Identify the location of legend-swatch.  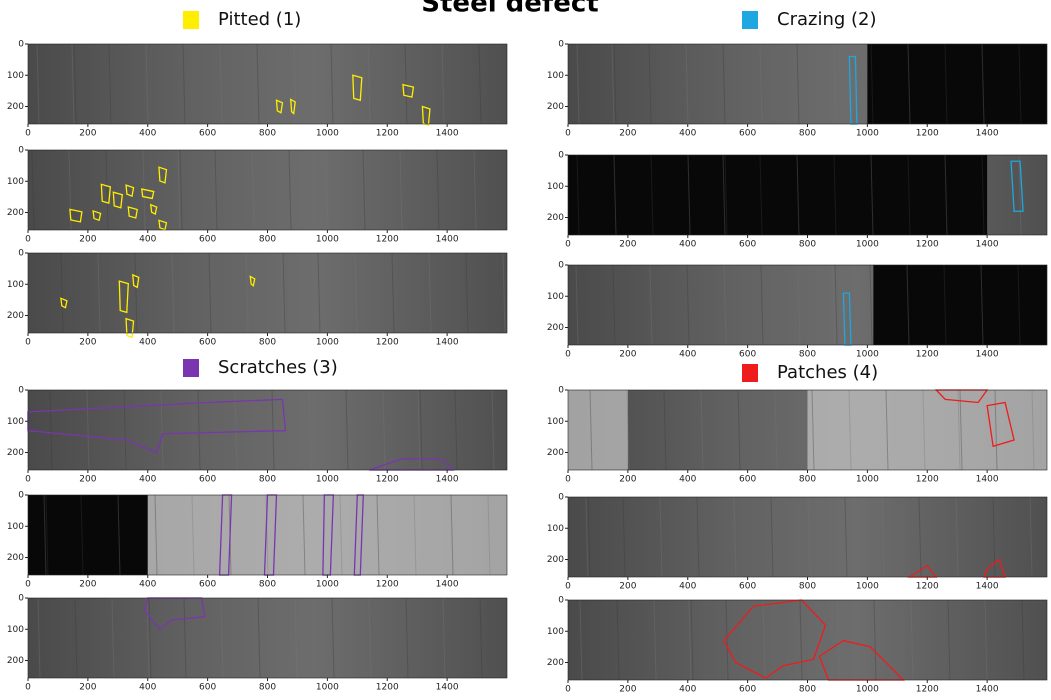
(191, 368).